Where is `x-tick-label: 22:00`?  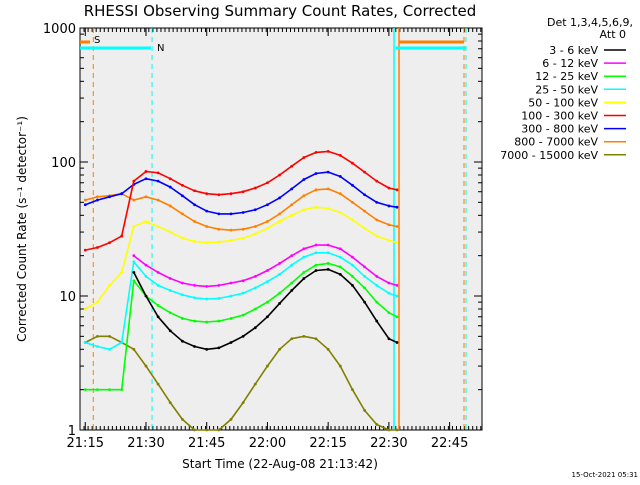 x-tick-label: 22:00 is located at coordinates (267, 443).